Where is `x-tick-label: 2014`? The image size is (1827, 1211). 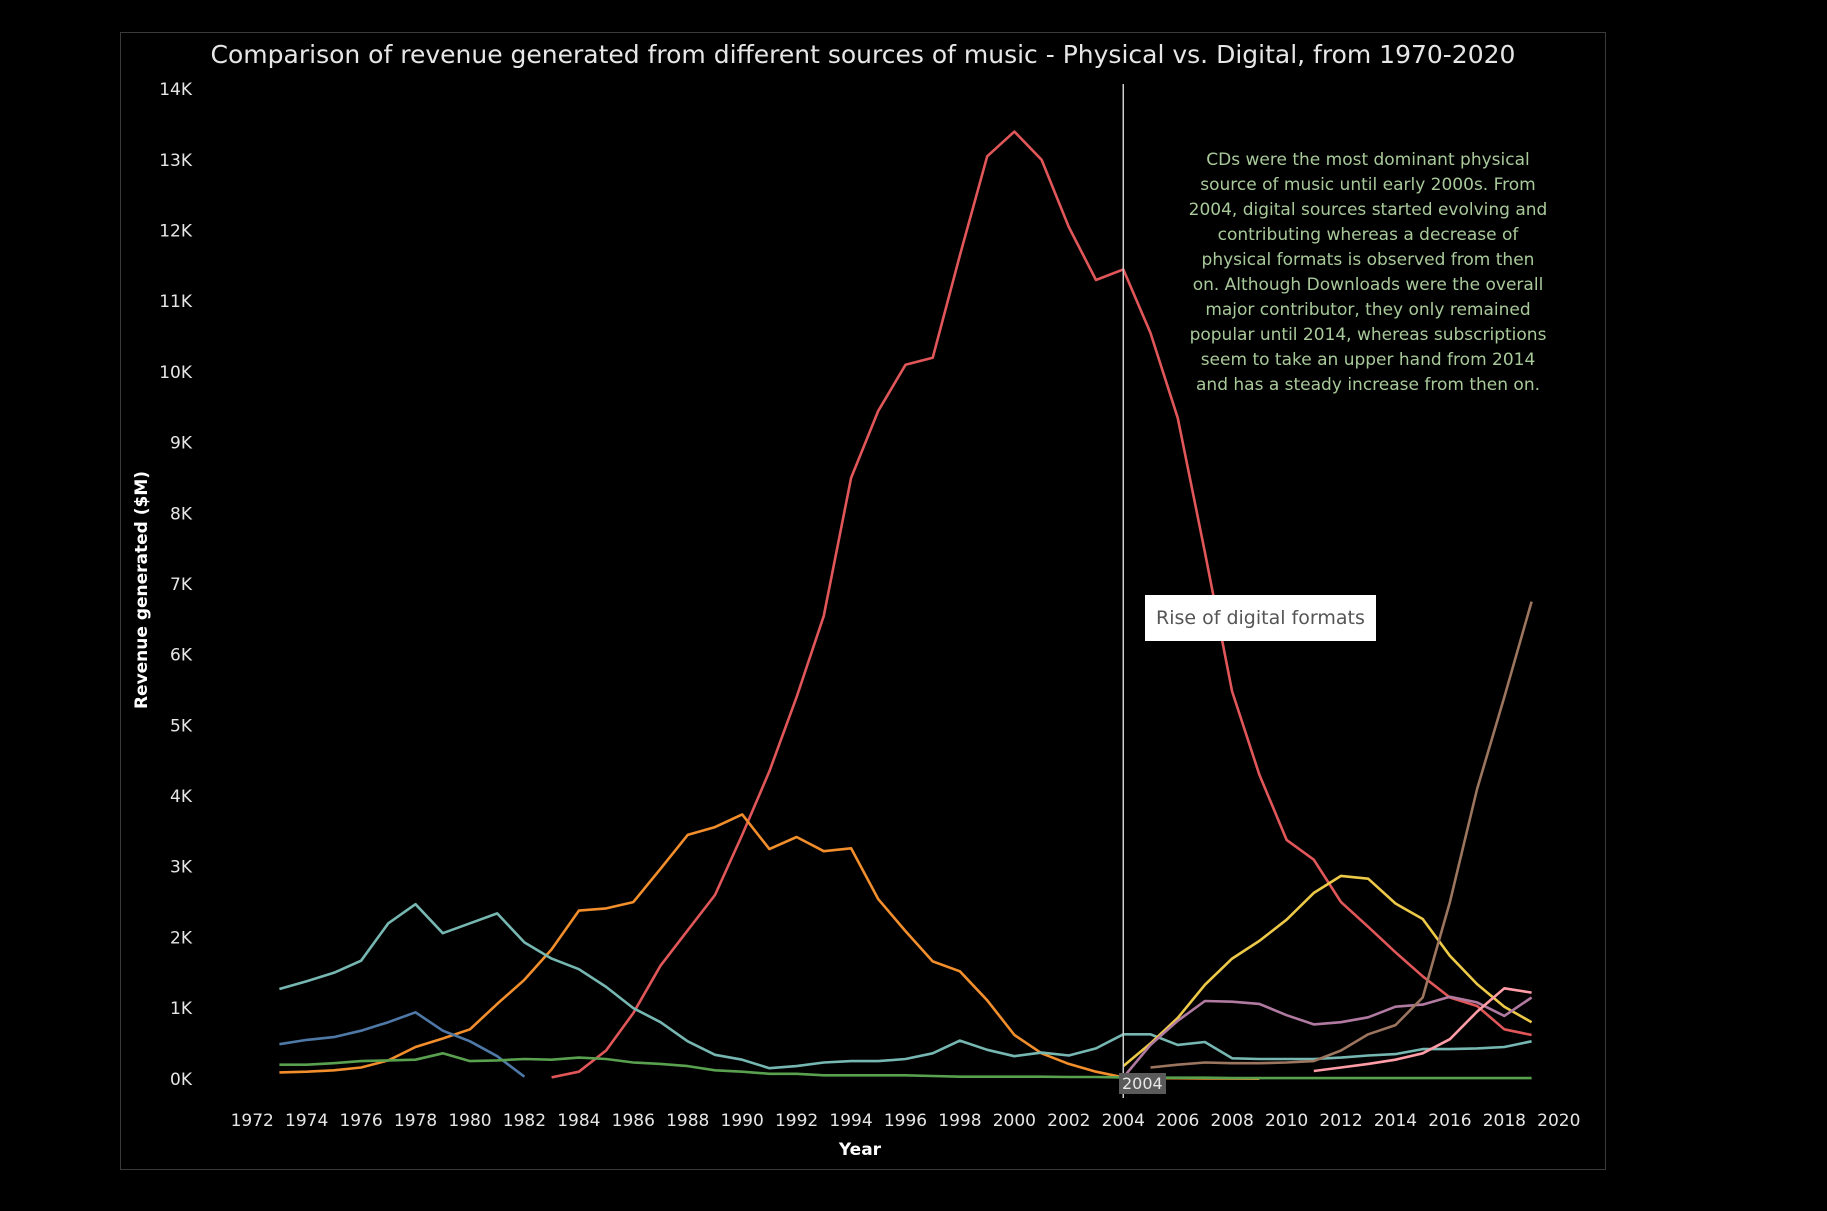
x-tick-label: 2014 is located at coordinates (1395, 1121).